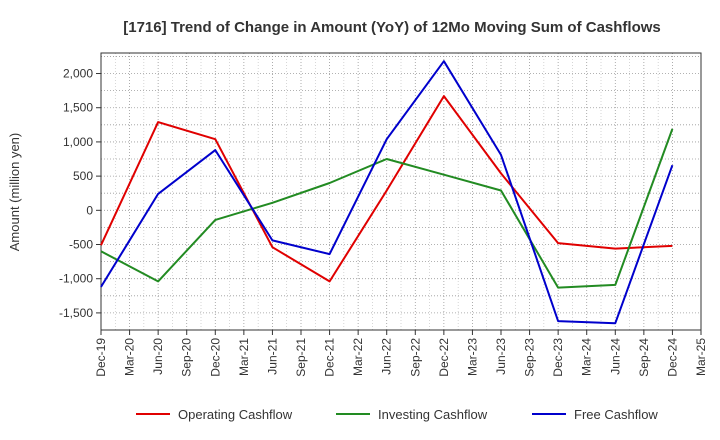  I want to click on legend-label: Investing Cashflow, so click(433, 414).